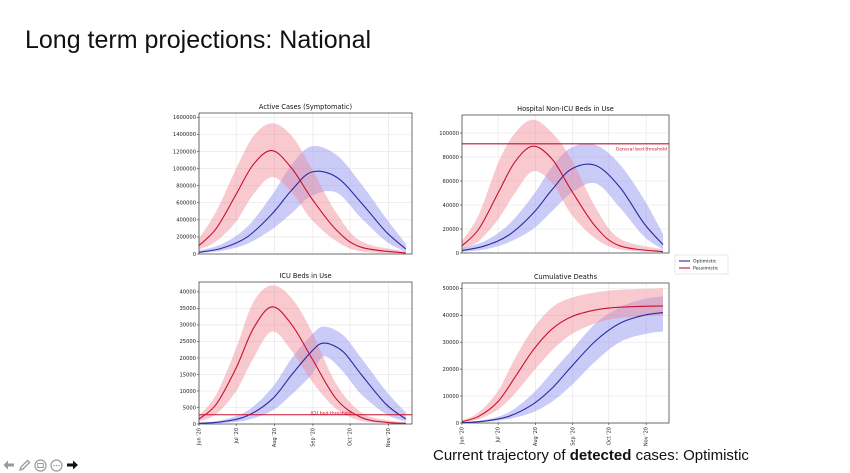  What do you see at coordinates (305, 107) in the screenshot?
I see `chart-title: Active Cases (Symptomatic)` at bounding box center [305, 107].